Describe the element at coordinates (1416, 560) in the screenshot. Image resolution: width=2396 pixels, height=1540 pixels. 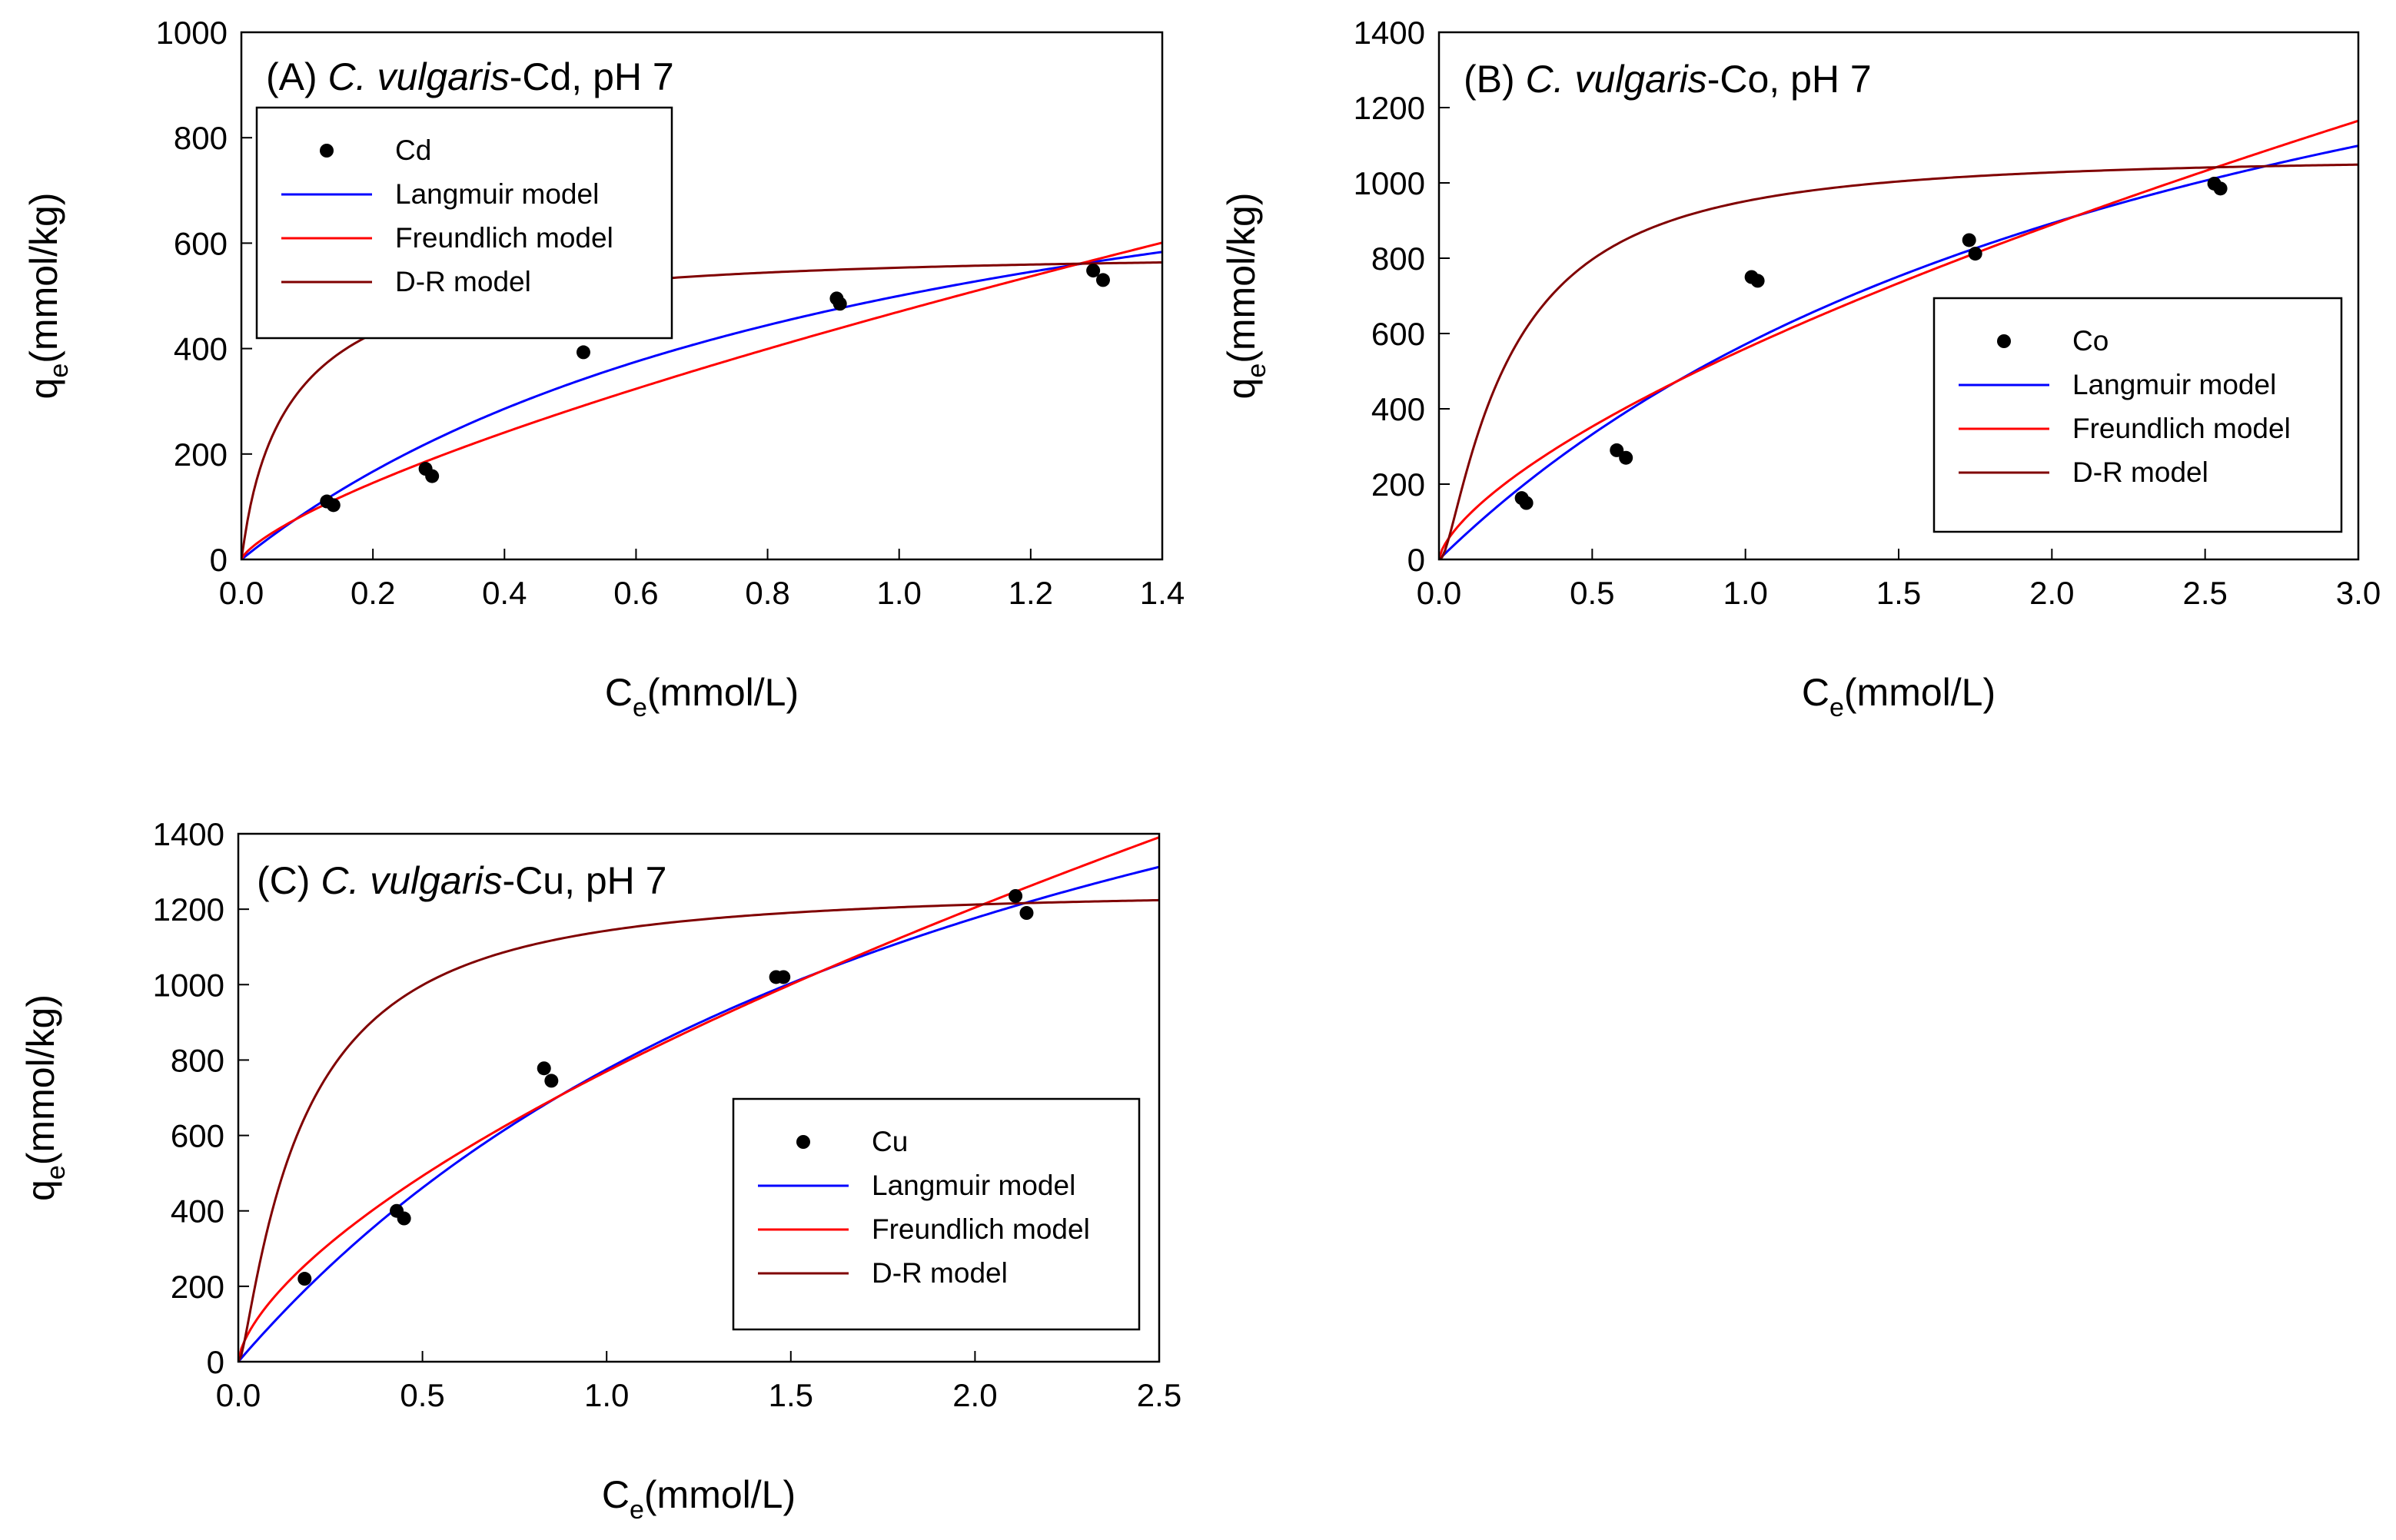
I see `chart-b-ytick-label: 0` at that location.